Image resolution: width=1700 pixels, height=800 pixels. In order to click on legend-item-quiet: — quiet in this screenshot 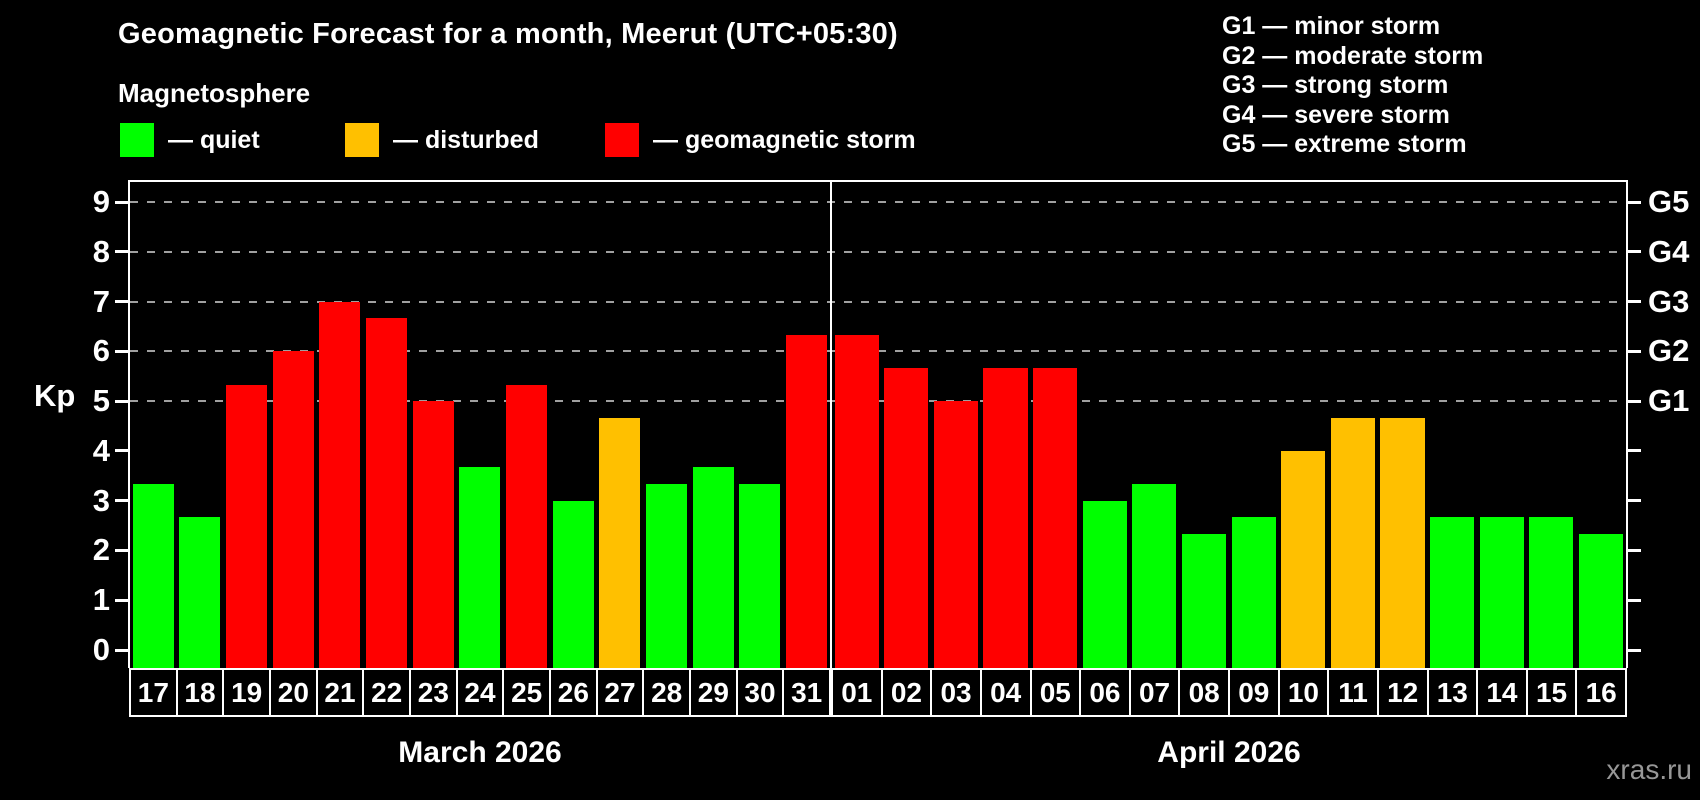, I will do `click(190, 140)`.